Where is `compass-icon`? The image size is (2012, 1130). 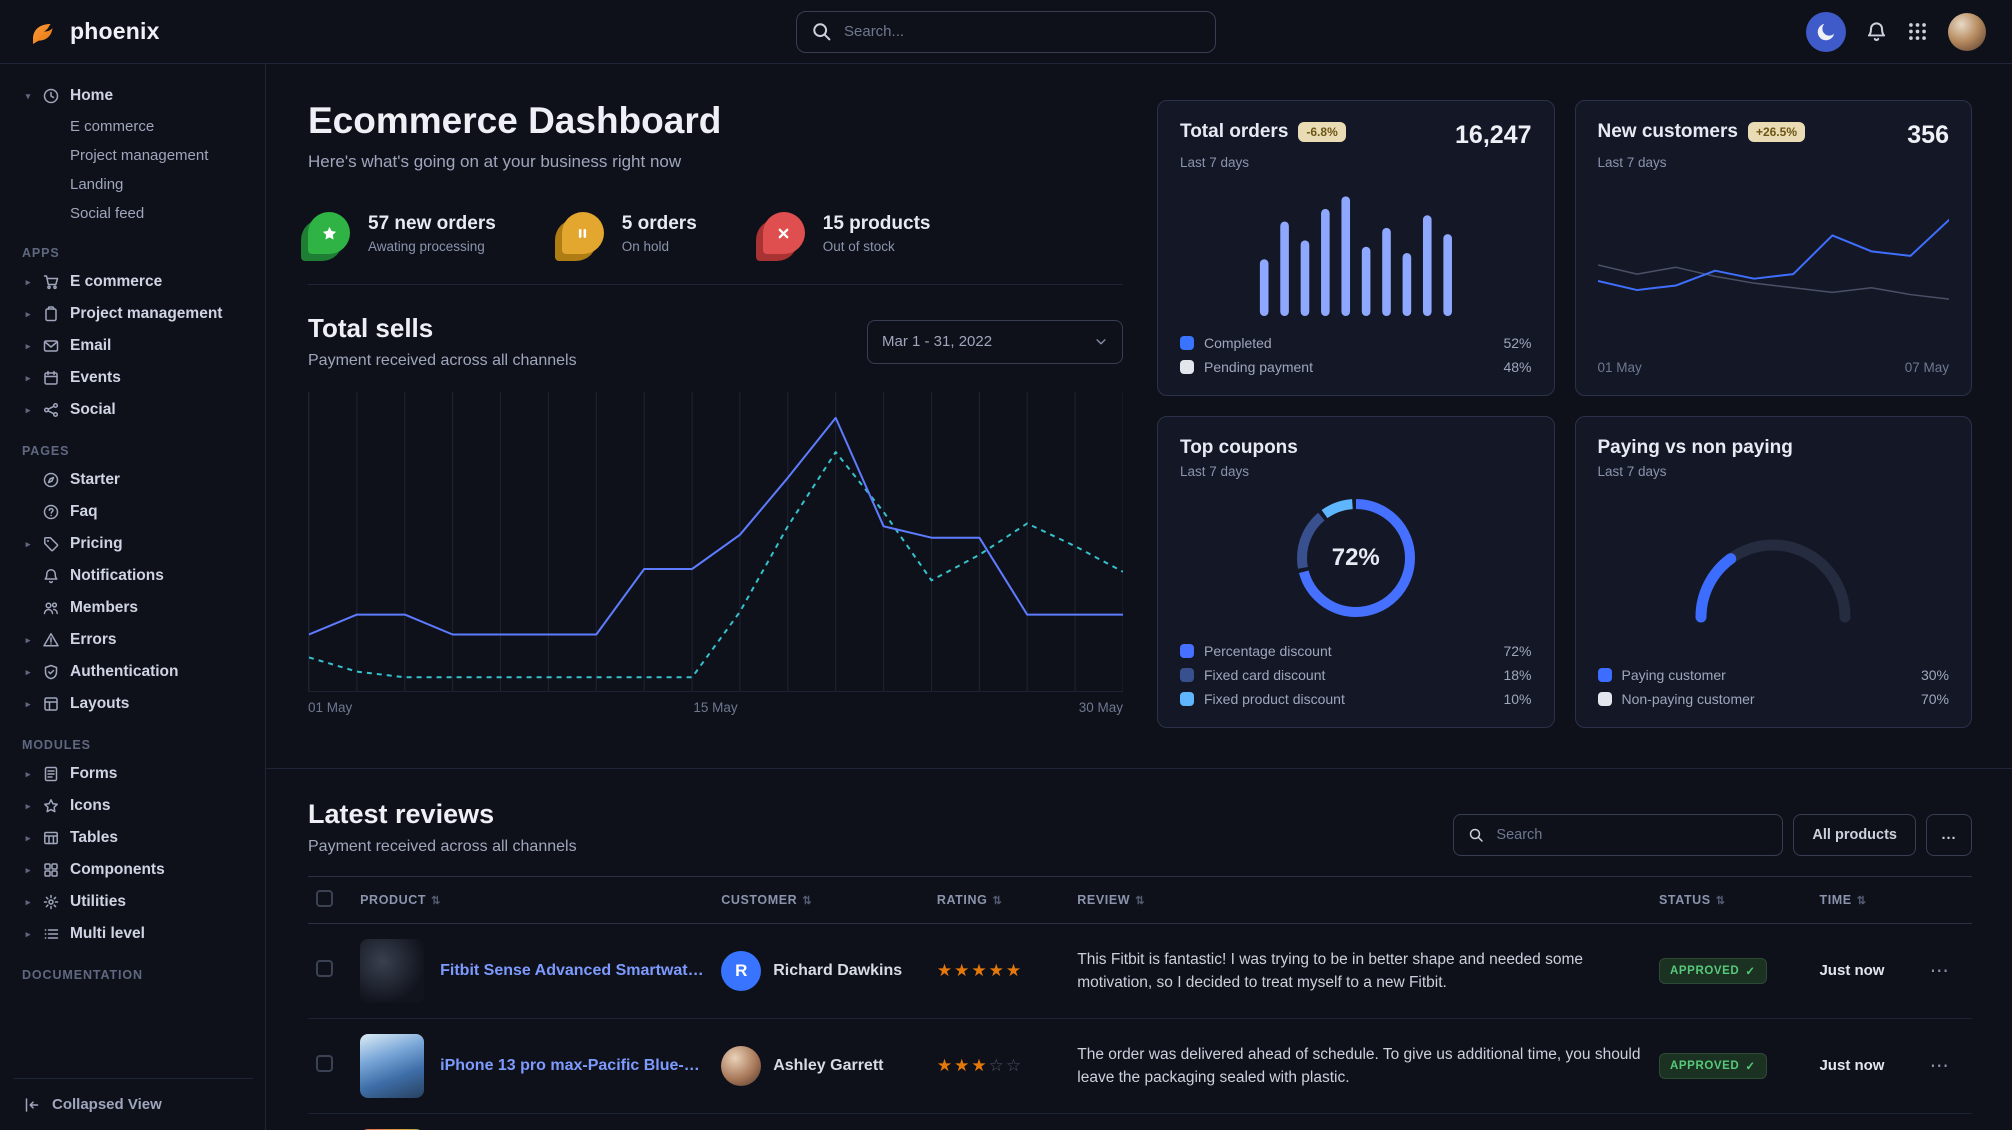
compass-icon is located at coordinates (52, 480).